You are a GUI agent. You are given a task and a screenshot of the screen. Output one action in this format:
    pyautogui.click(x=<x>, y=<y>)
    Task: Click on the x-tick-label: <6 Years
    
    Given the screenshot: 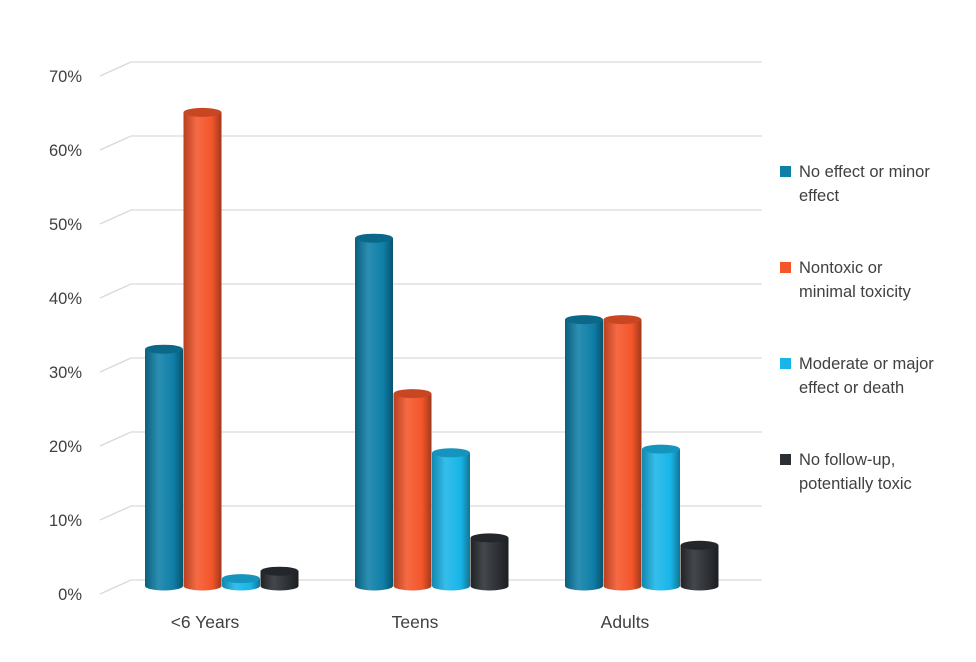 What is the action you would take?
    pyautogui.click(x=205, y=622)
    